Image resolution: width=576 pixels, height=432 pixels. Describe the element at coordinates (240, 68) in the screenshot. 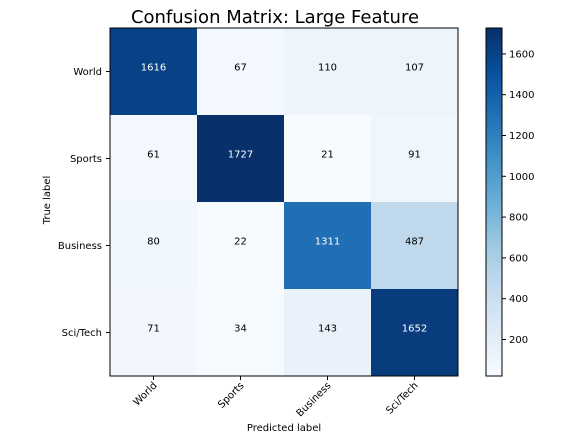

I see `cell-value-label: 67` at that location.